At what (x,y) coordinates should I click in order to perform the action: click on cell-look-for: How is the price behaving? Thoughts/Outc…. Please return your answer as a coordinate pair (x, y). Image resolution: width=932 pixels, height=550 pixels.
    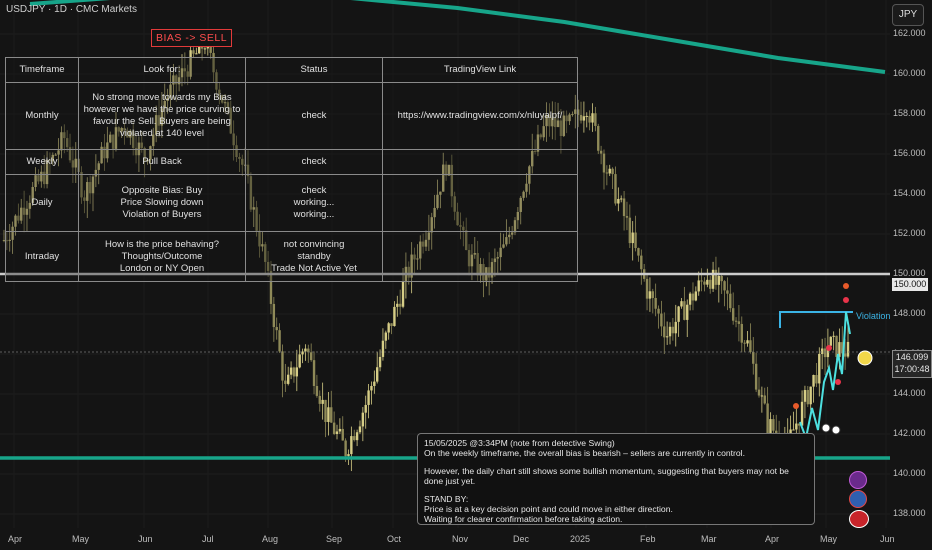
    Looking at the image, I should click on (162, 256).